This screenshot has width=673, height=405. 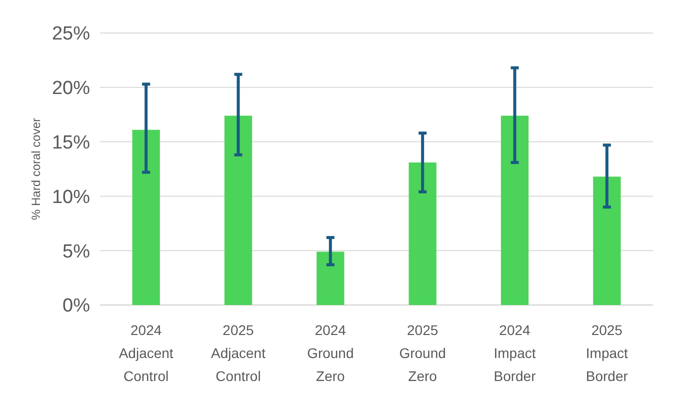 I want to click on x-tick-label: 2025 Adjacent Control, so click(x=238, y=353).